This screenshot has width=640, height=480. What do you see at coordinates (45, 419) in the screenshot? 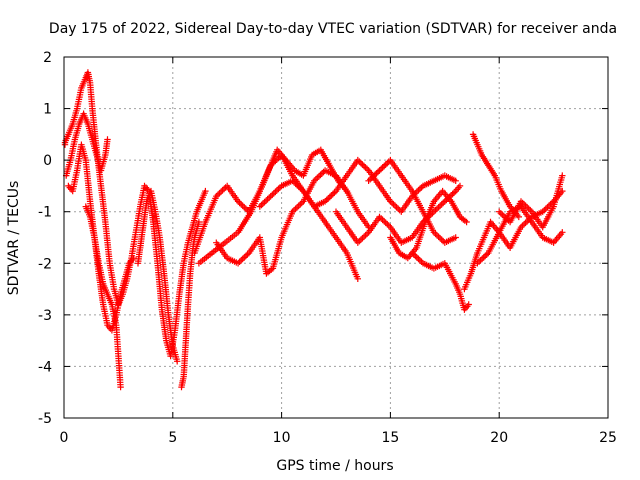
I see `y-tick-label: -5` at bounding box center [45, 419].